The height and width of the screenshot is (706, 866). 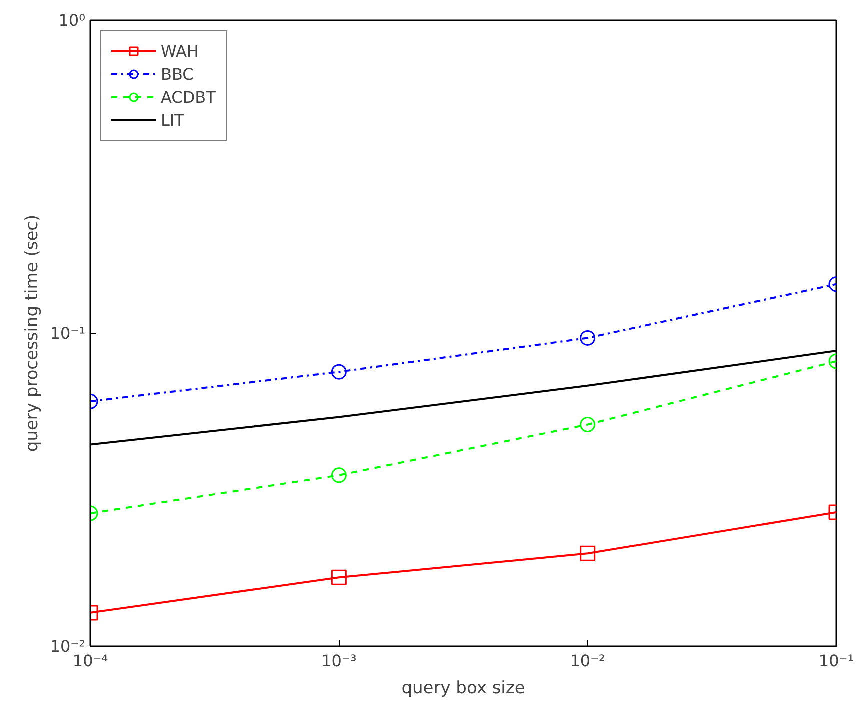 What do you see at coordinates (177, 74) in the screenshot?
I see `legend-label: BBC` at bounding box center [177, 74].